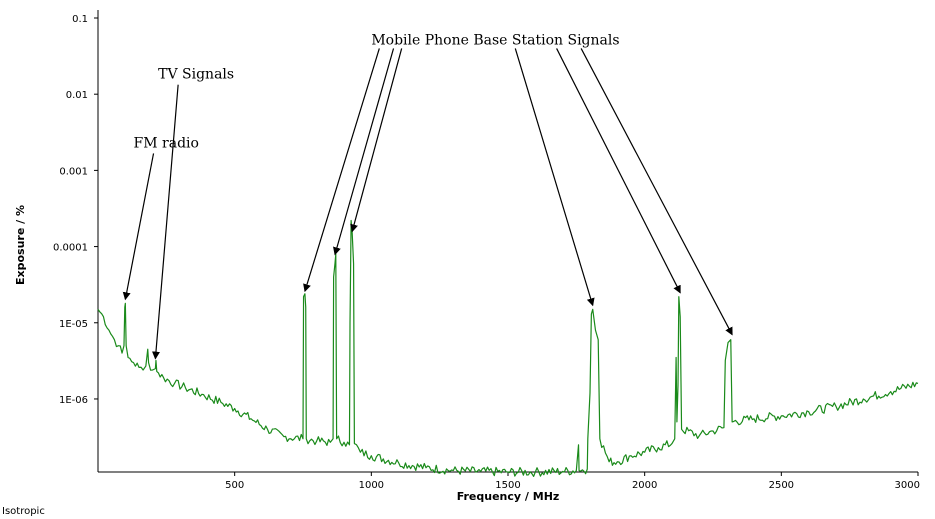 The width and height of the screenshot is (935, 519). I want to click on x-tick-label: 1000, so click(371, 485).